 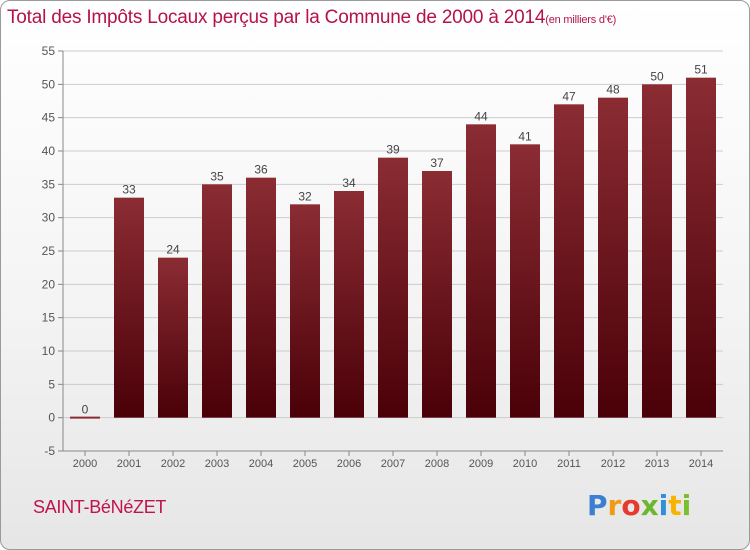 What do you see at coordinates (49, 351) in the screenshot?
I see `y-tick-label: 10` at bounding box center [49, 351].